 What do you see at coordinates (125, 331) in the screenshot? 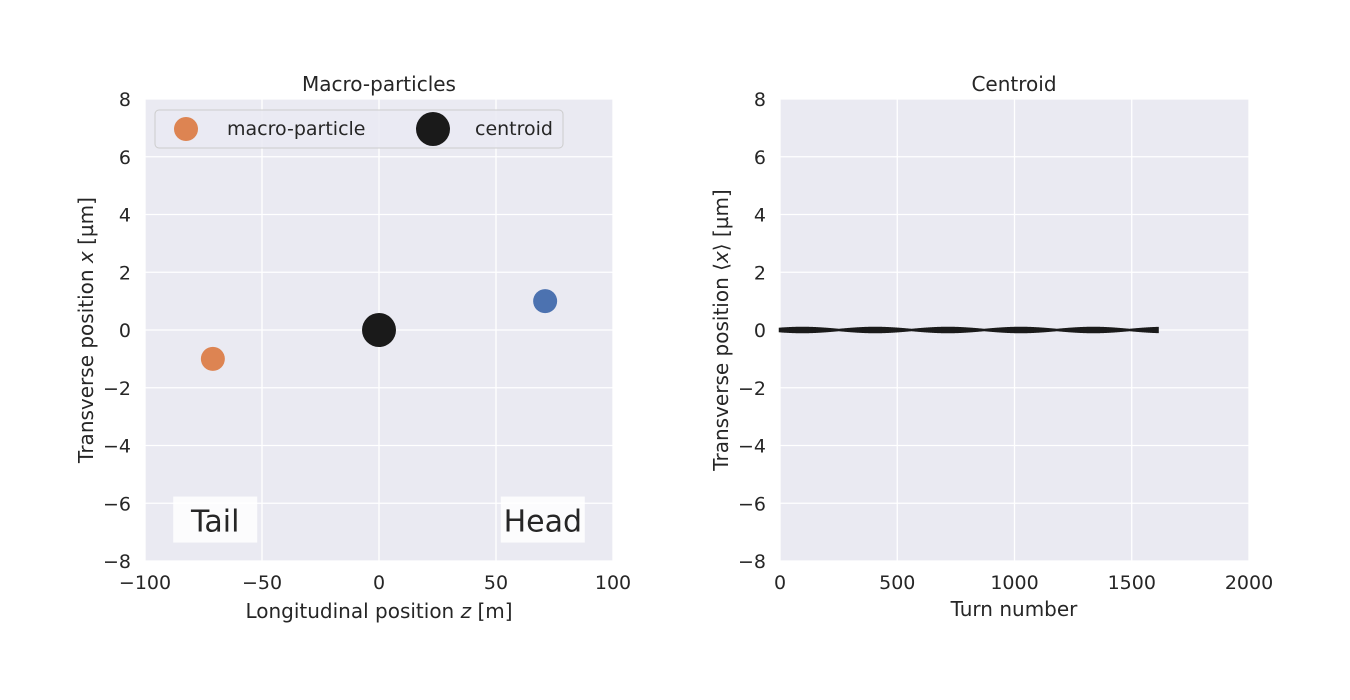
I see `left-y-tick-label: 0` at bounding box center [125, 331].